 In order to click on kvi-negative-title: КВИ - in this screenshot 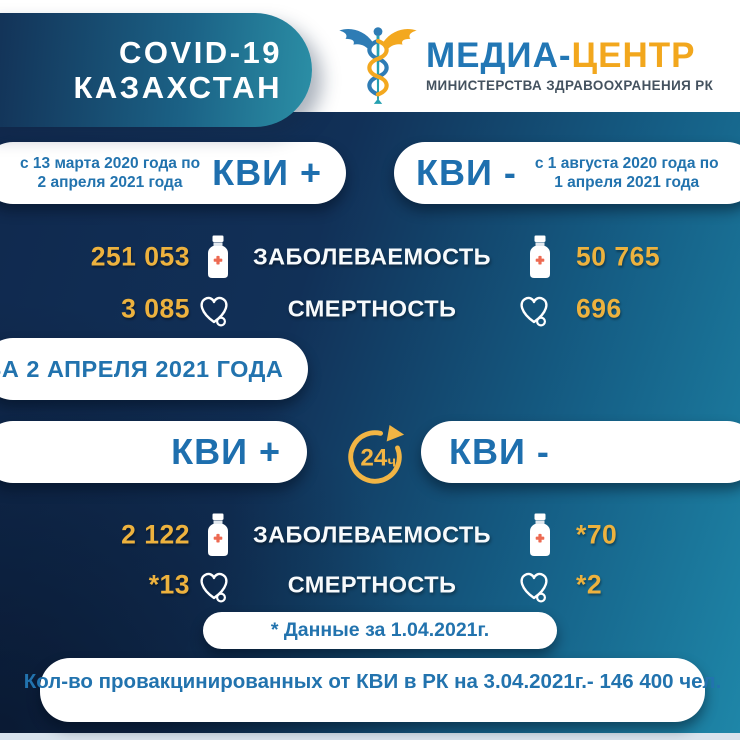, I will do `click(466, 172)`.